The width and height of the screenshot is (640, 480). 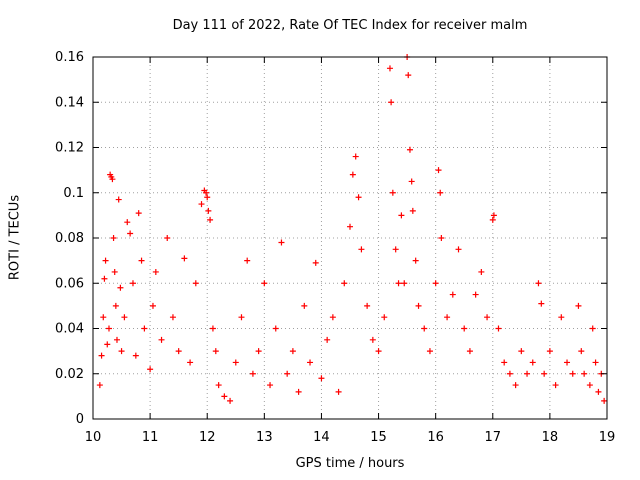 What do you see at coordinates (80, 419) in the screenshot?
I see `y-tick-label: 0` at bounding box center [80, 419].